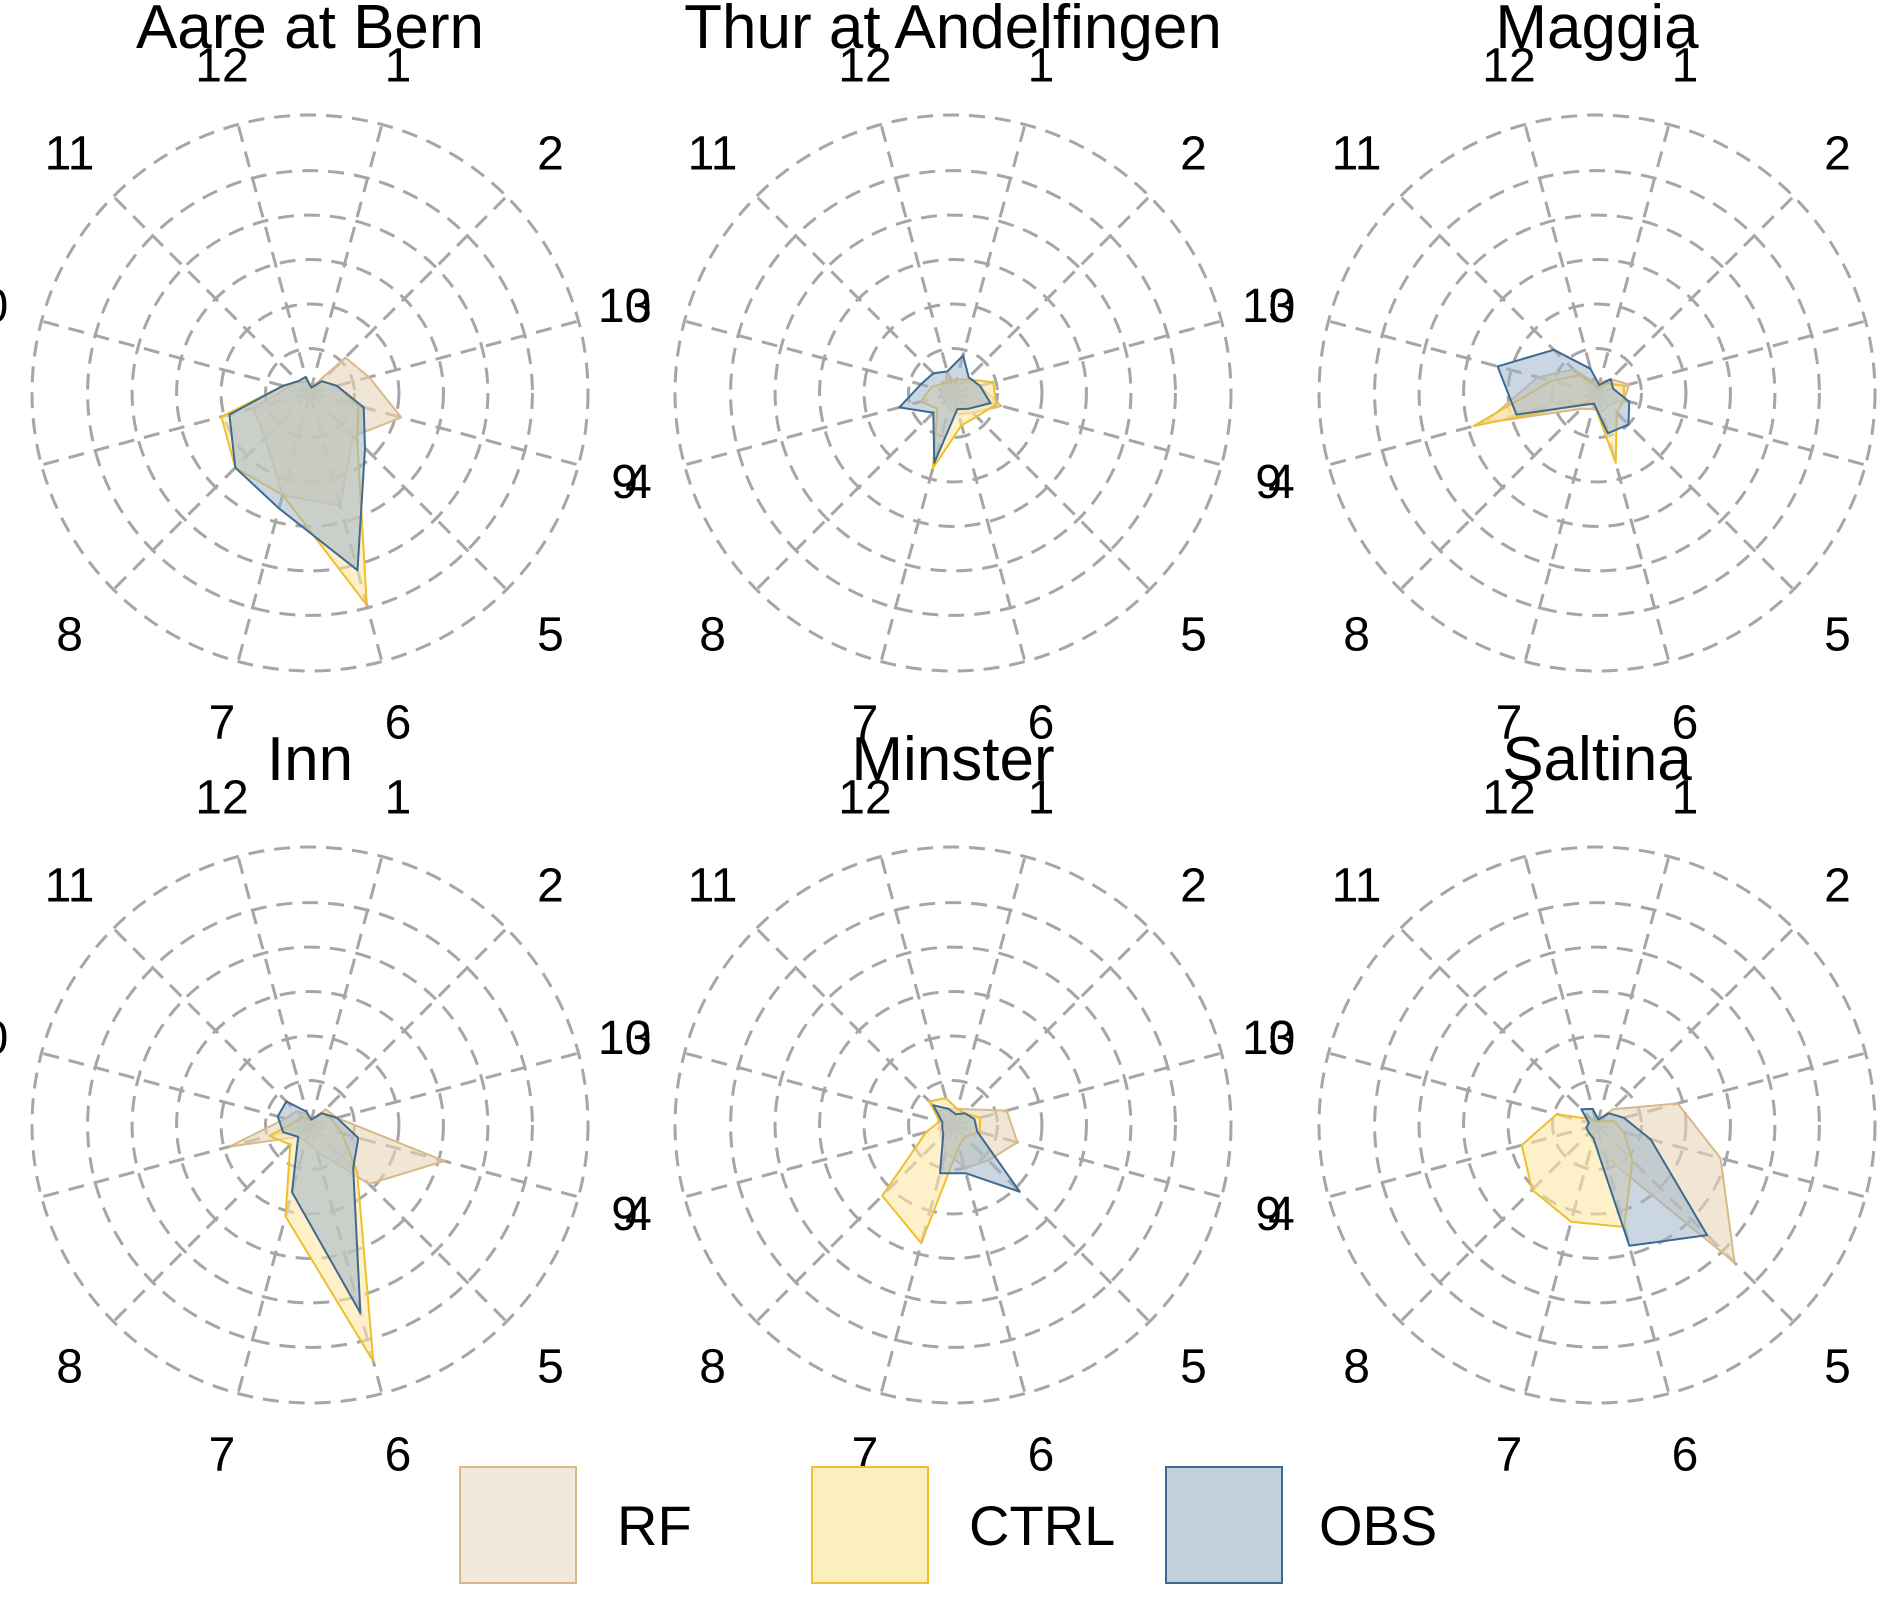 The width and height of the screenshot is (1892, 1599). Describe the element at coordinates (948, 1525) in the screenshot. I see `legend: RF CTRL OBS` at that location.